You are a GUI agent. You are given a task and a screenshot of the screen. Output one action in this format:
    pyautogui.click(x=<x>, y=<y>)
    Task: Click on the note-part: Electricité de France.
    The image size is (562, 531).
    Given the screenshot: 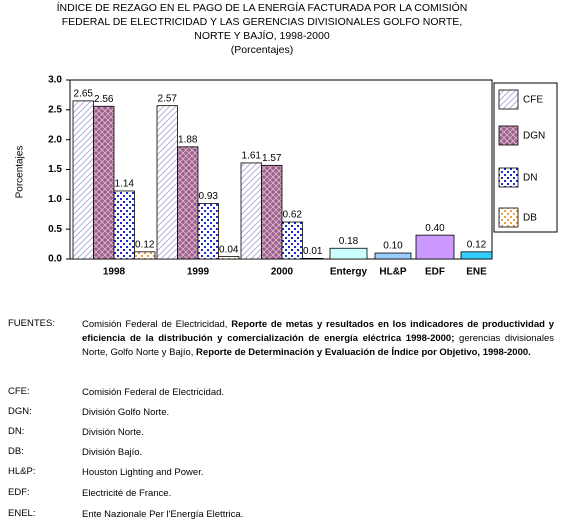 What is the action you would take?
    pyautogui.click(x=127, y=493)
    